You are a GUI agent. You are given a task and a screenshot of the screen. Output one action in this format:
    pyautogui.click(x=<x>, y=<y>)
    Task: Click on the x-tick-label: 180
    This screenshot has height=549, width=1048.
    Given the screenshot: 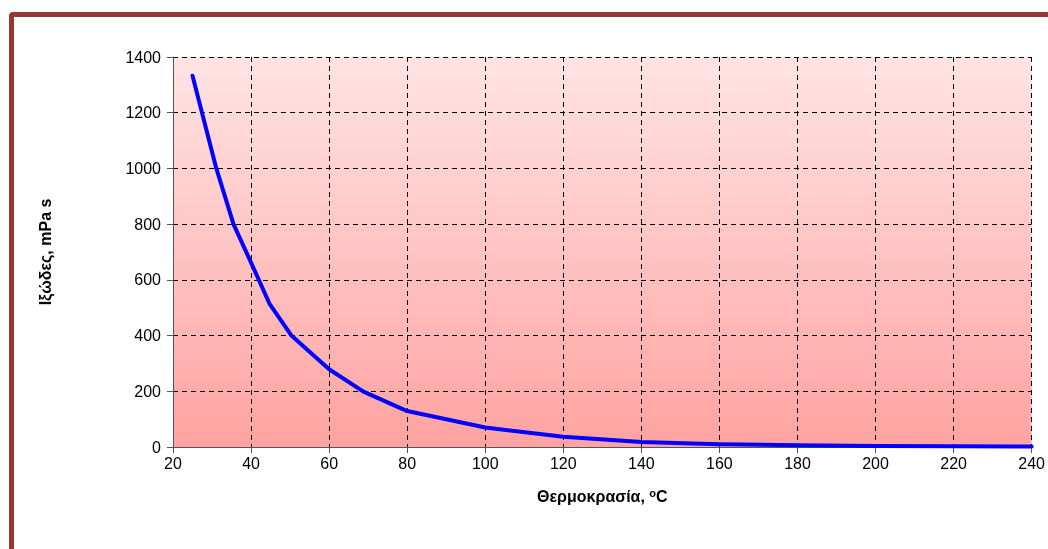 What is the action you would take?
    pyautogui.click(x=797, y=463)
    